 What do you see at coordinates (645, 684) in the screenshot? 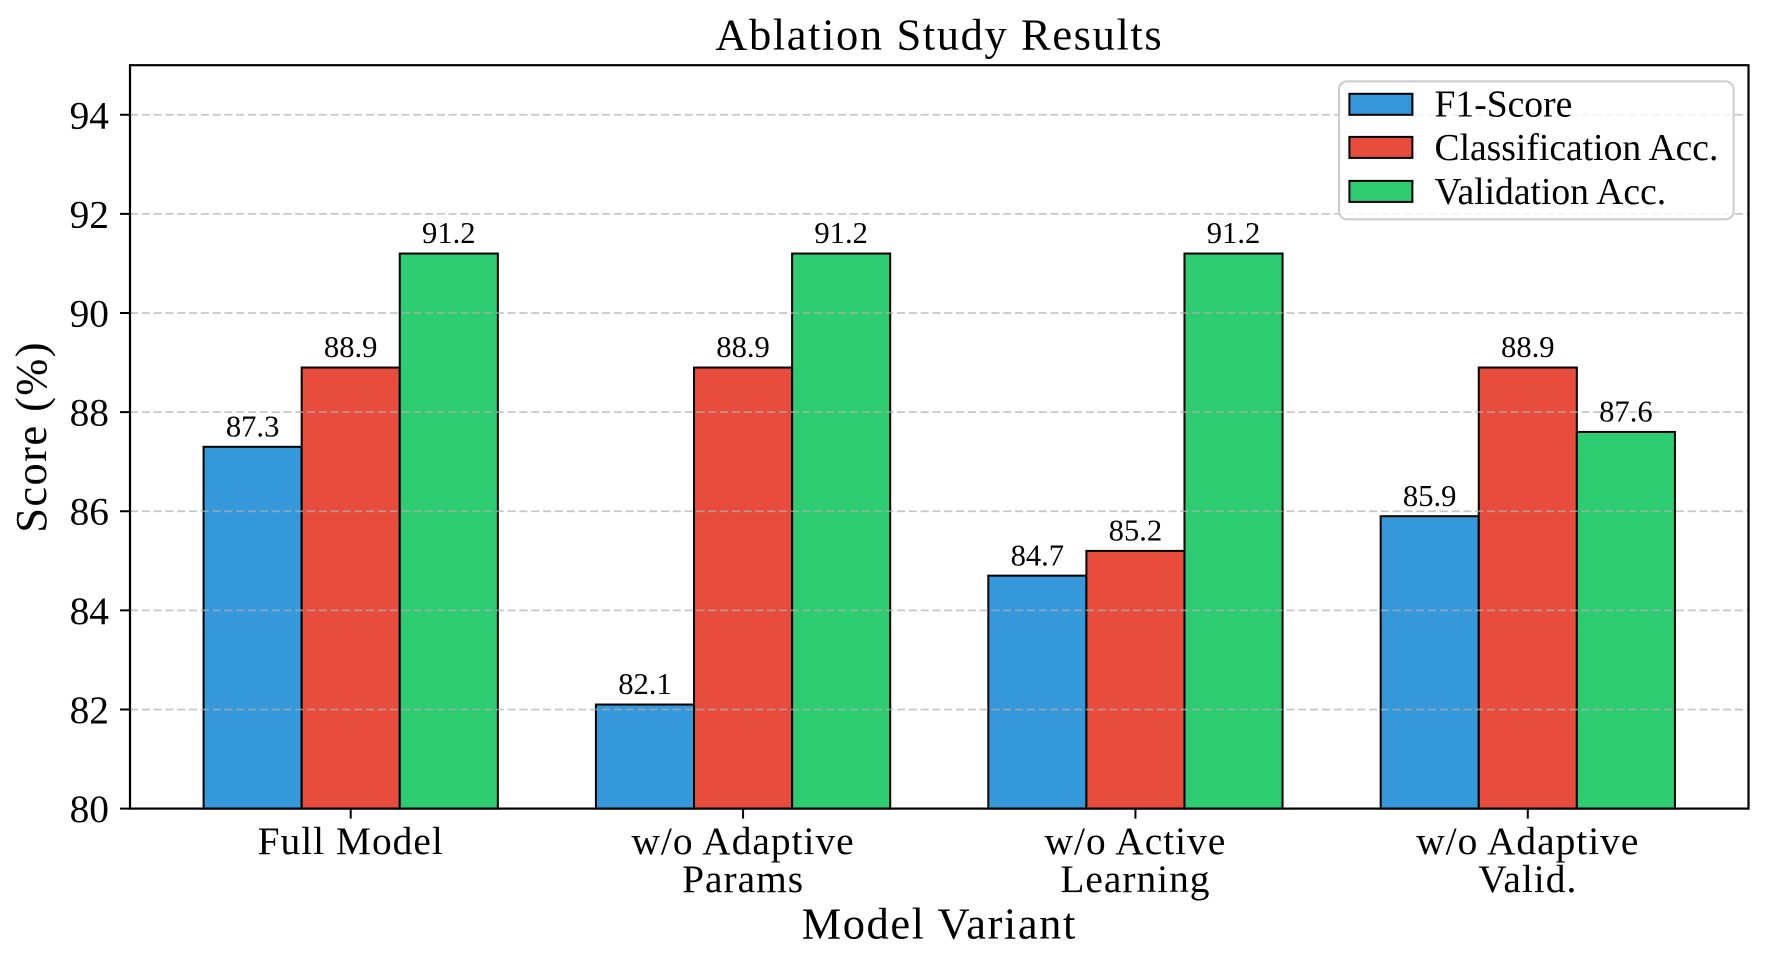
I see `svg-text: 82.1` at bounding box center [645, 684].